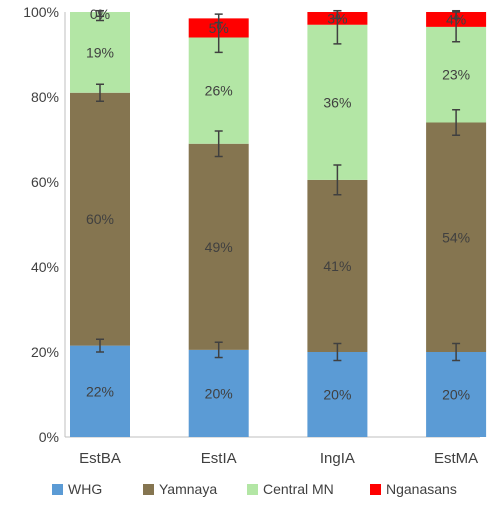 The height and width of the screenshot is (506, 500). What do you see at coordinates (49, 437) in the screenshot?
I see `y-tick-label: 0%` at bounding box center [49, 437].